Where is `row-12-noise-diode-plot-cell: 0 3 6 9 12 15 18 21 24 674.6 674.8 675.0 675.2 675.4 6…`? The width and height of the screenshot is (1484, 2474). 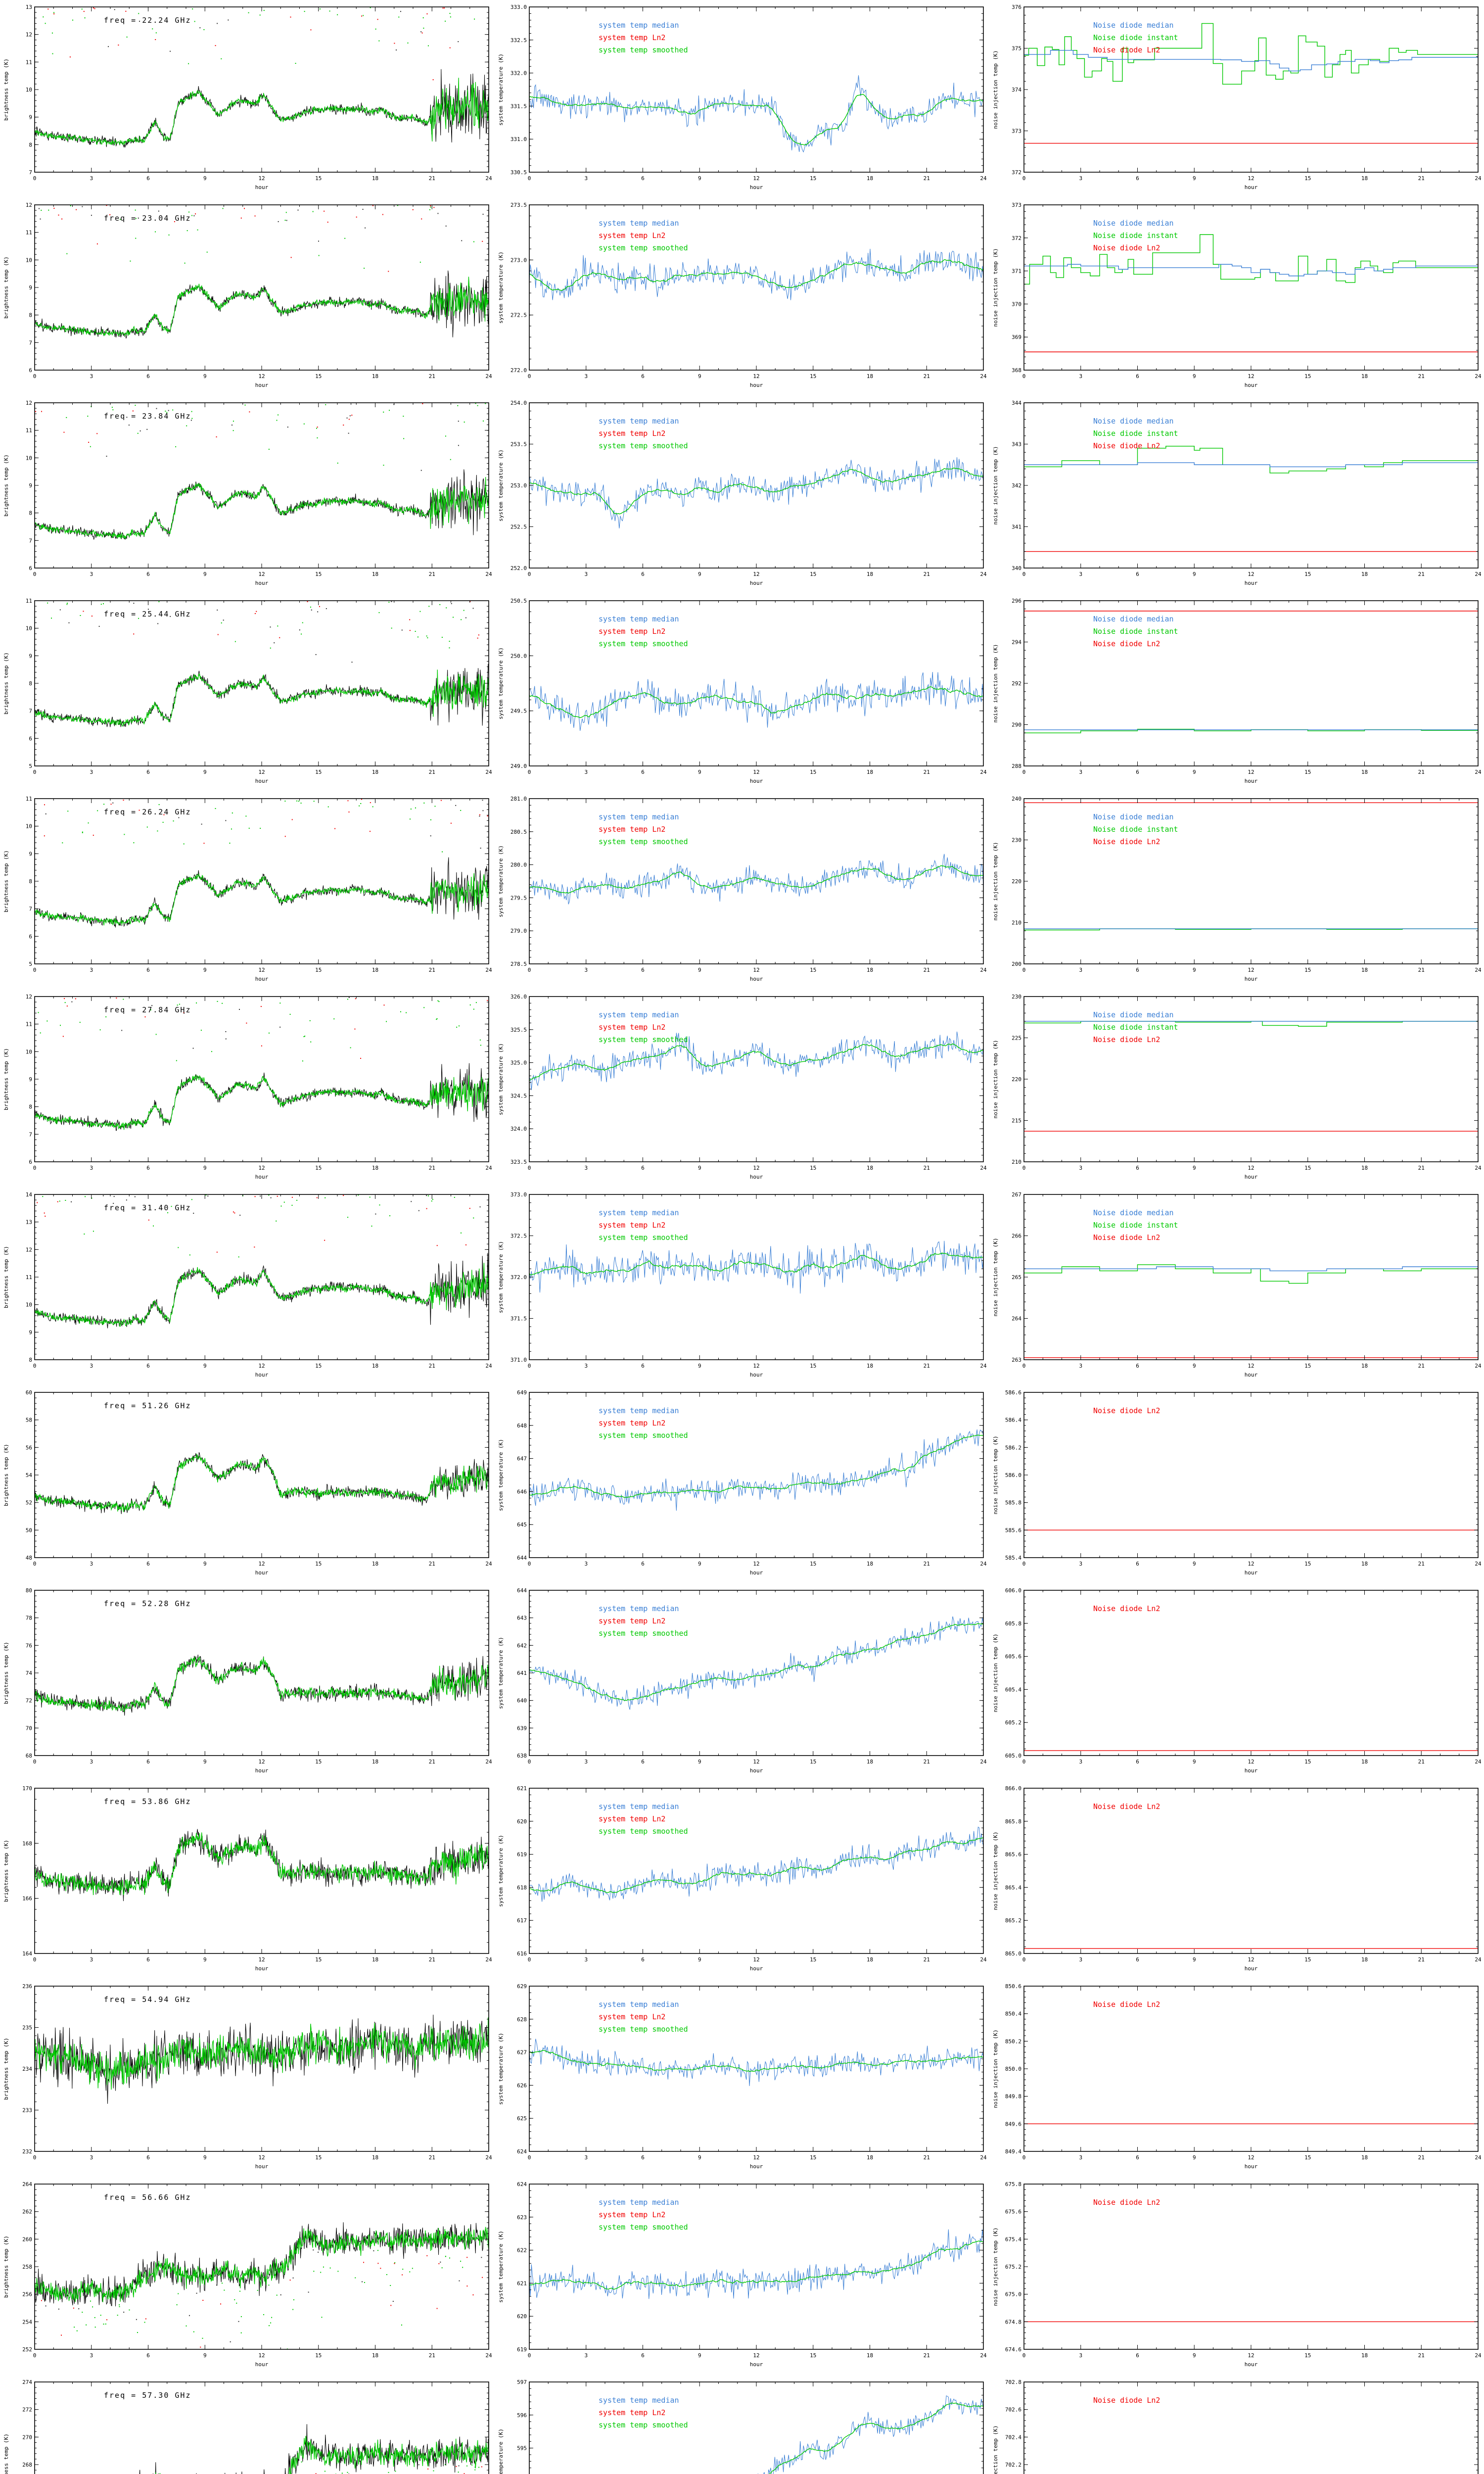
row-12-noise-diode-plot-cell: 0 3 6 9 12 15 18 21 24 674.6 674.8 675.0 675.2 675.4 6… is located at coordinates (1236, 2276).